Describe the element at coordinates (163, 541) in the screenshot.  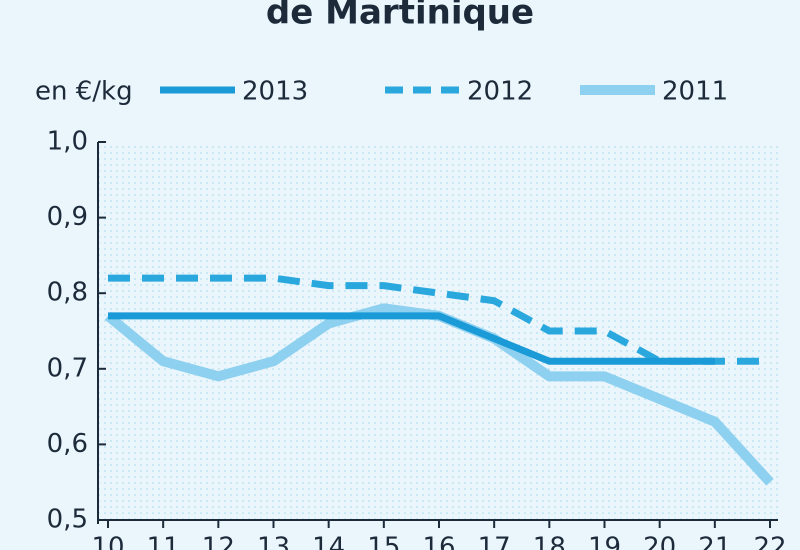
I see `x-tick-label: 11` at that location.